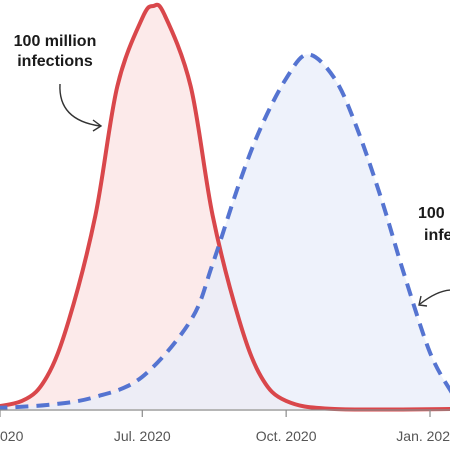  I want to click on annotation-second-line-2: infe, so click(437, 235).